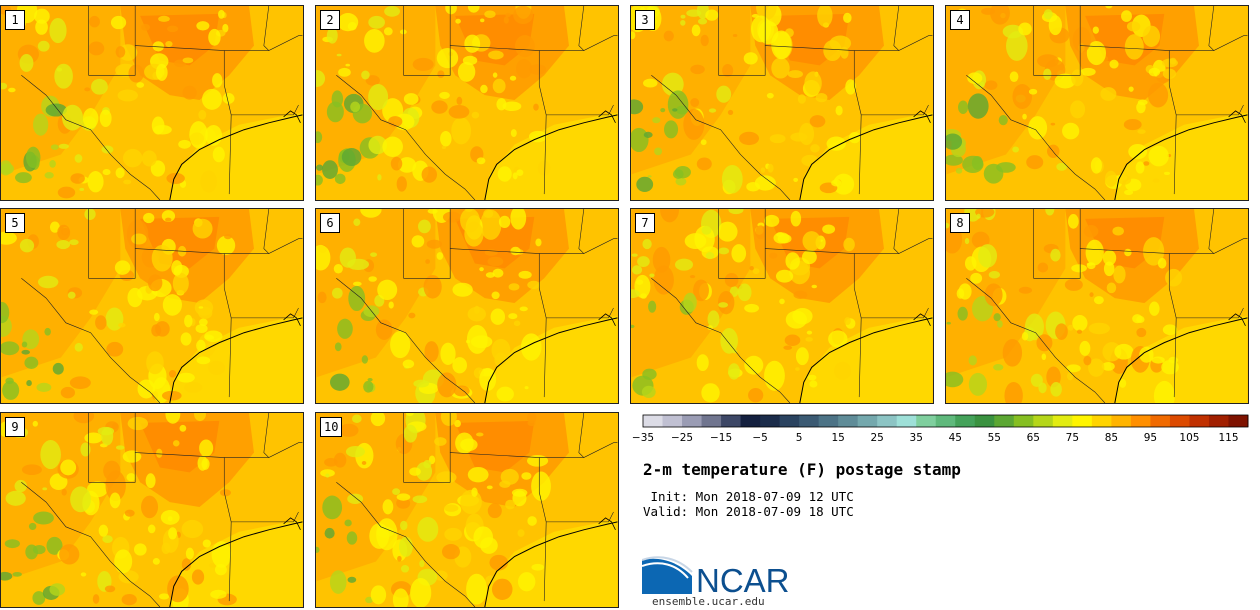 This screenshot has height=610, width=1260. What do you see at coordinates (748, 496) in the screenshot?
I see `init-time: Init: Mon 2018-07-09 12 UTC` at bounding box center [748, 496].